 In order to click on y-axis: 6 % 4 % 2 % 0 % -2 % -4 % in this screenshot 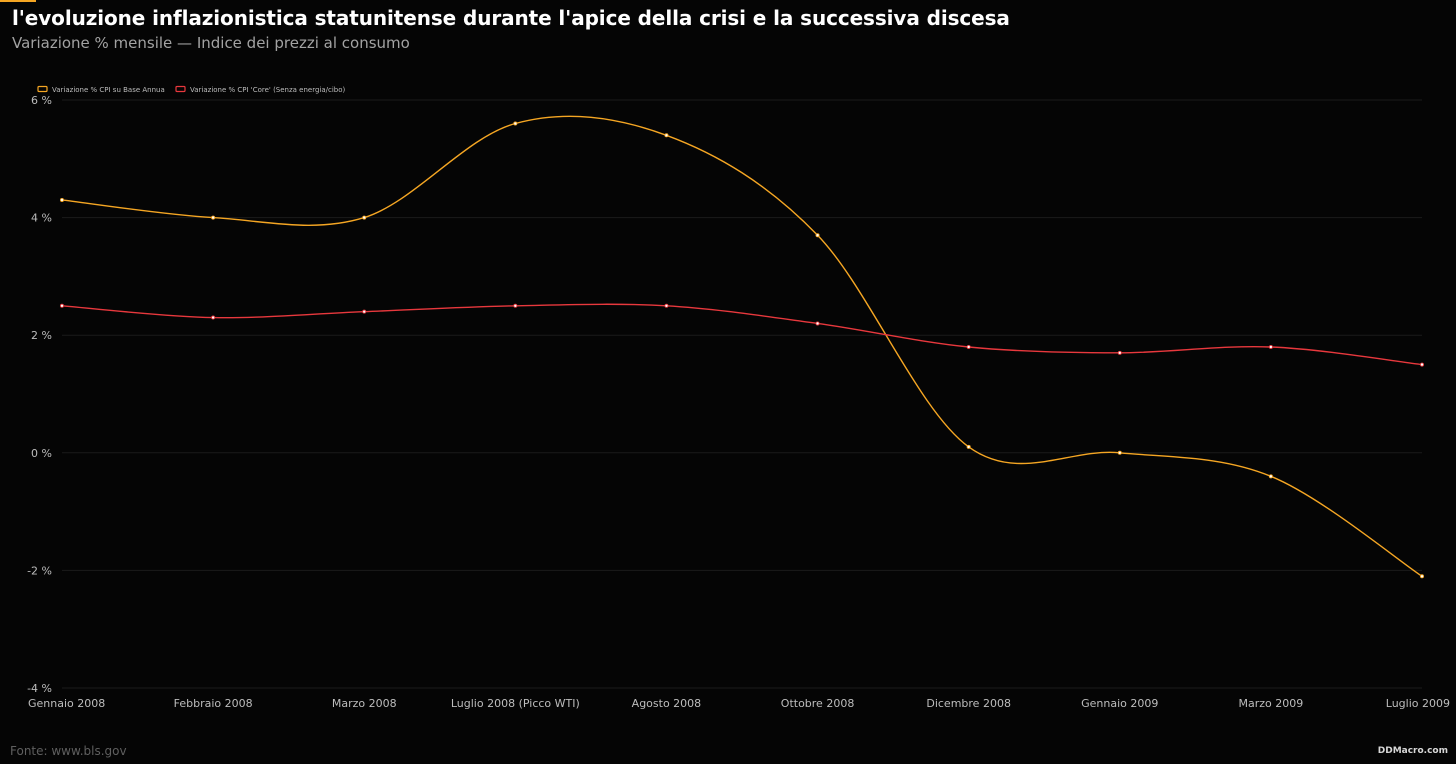, I will do `click(39, 394)`.